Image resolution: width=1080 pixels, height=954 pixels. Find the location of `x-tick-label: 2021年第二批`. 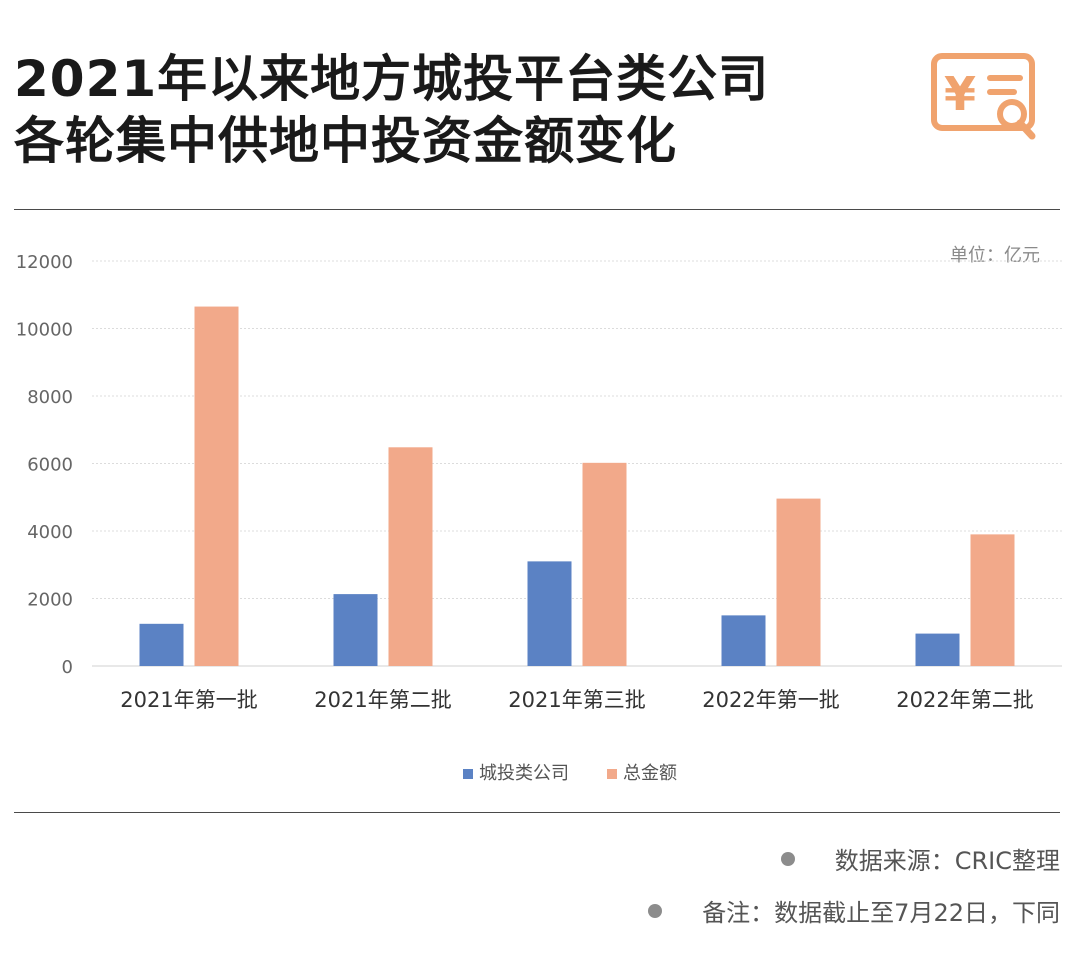

x-tick-label: 2021年第二批 is located at coordinates (382, 700).